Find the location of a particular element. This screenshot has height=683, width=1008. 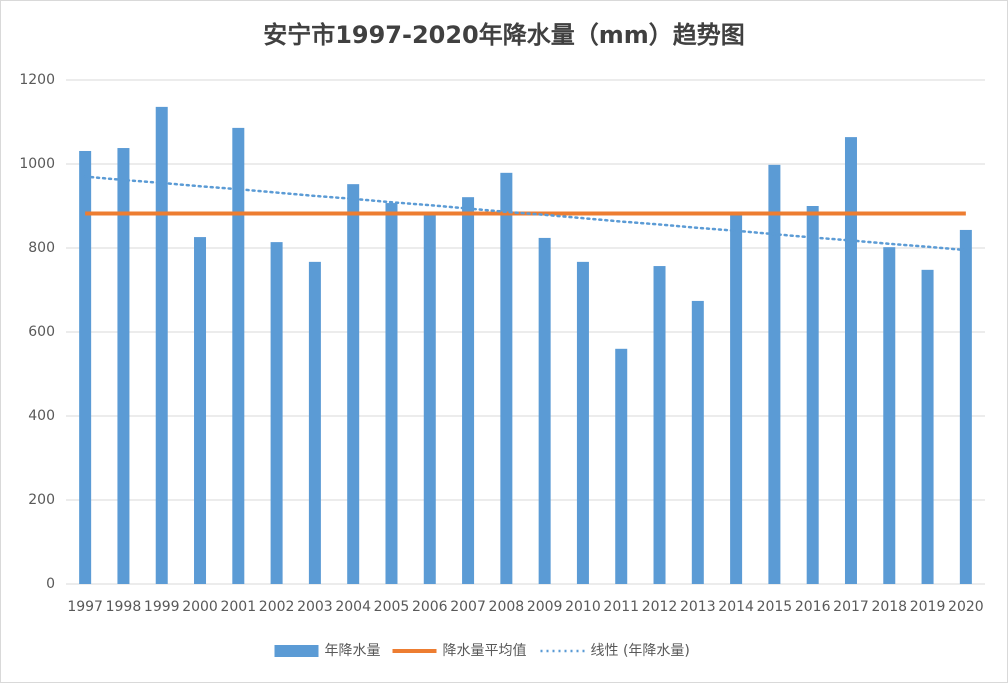

legend-label: 降水量平均值 is located at coordinates (485, 651).